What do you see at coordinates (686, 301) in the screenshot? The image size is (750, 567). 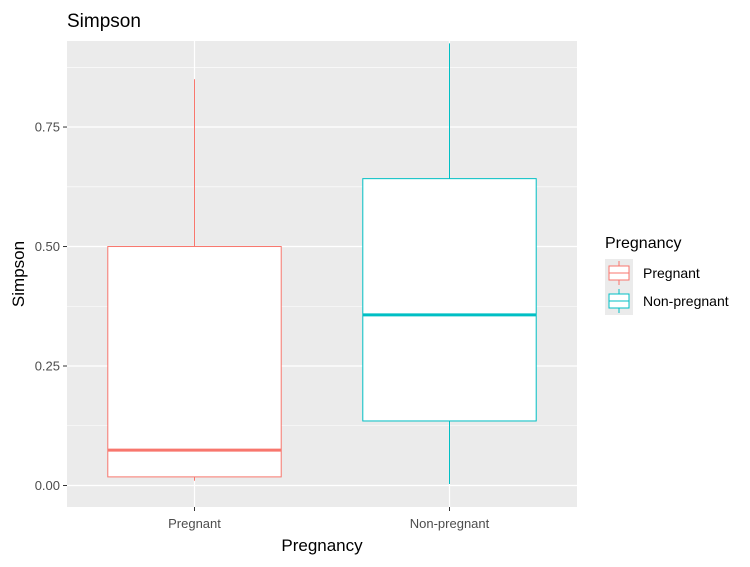 I see `legend-entry-label: Non-pregnant` at bounding box center [686, 301].